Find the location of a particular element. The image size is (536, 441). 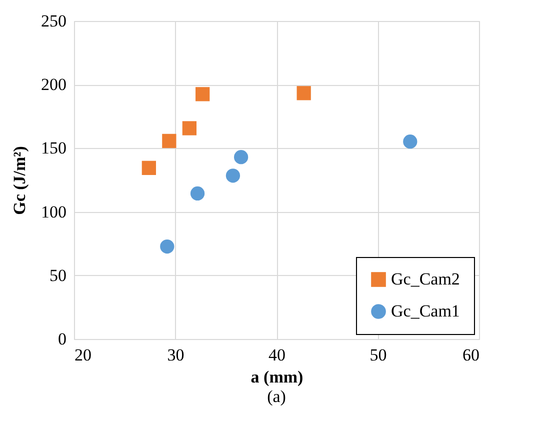

y-tick-label: 0 is located at coordinates (62, 339).